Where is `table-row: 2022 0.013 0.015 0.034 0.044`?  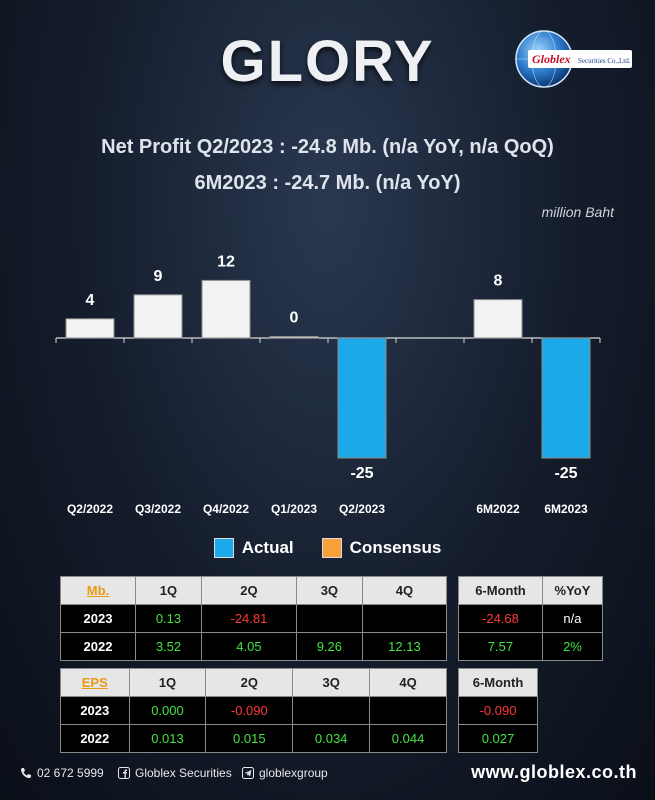
table-row: 2022 0.013 0.015 0.034 0.044 is located at coordinates (253, 738).